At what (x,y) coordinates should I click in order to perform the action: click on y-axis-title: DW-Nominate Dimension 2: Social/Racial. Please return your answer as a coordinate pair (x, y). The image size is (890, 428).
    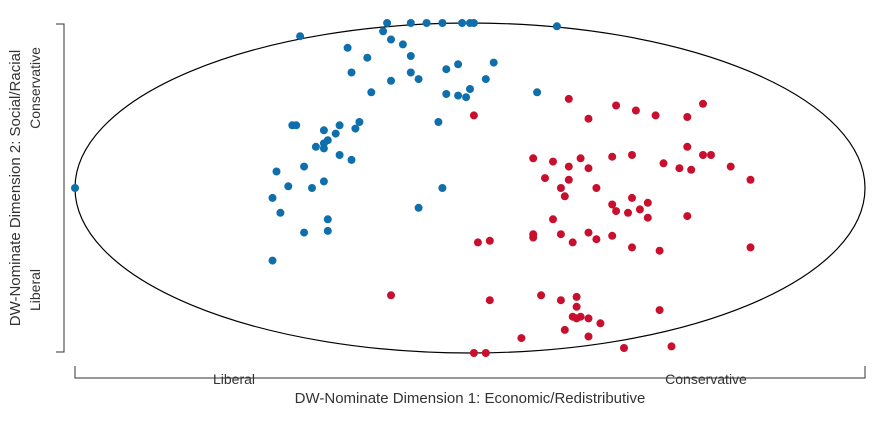
    Looking at the image, I should click on (15, 188).